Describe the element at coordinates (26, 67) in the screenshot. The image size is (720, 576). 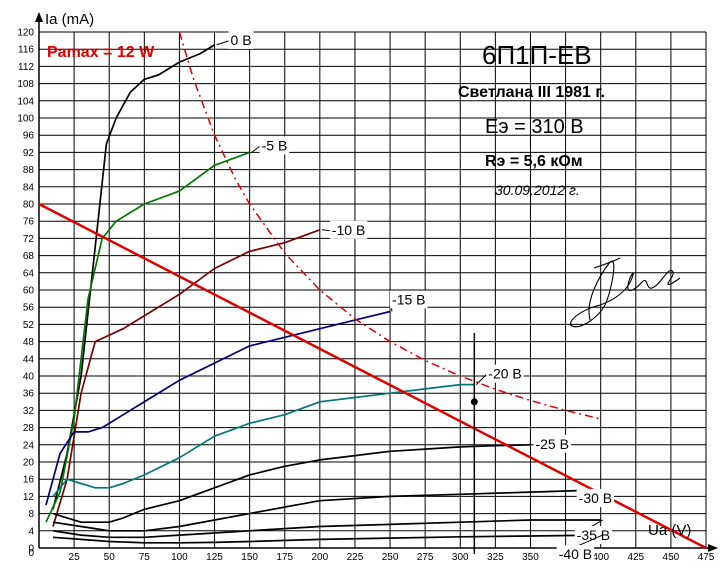
I see `y-tick-label: 112` at that location.